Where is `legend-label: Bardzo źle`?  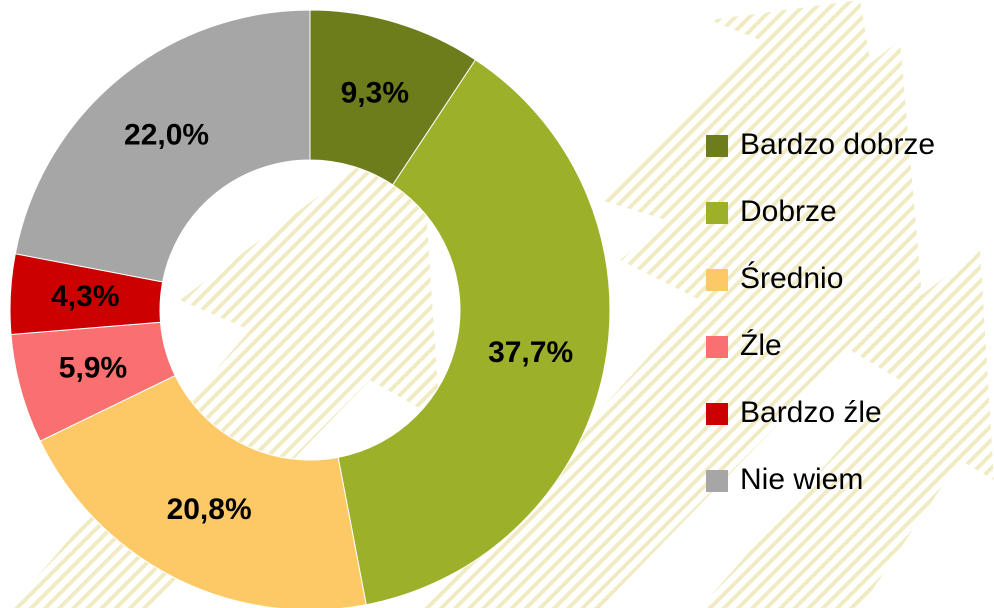
legend-label: Bardzo źle is located at coordinates (811, 412).